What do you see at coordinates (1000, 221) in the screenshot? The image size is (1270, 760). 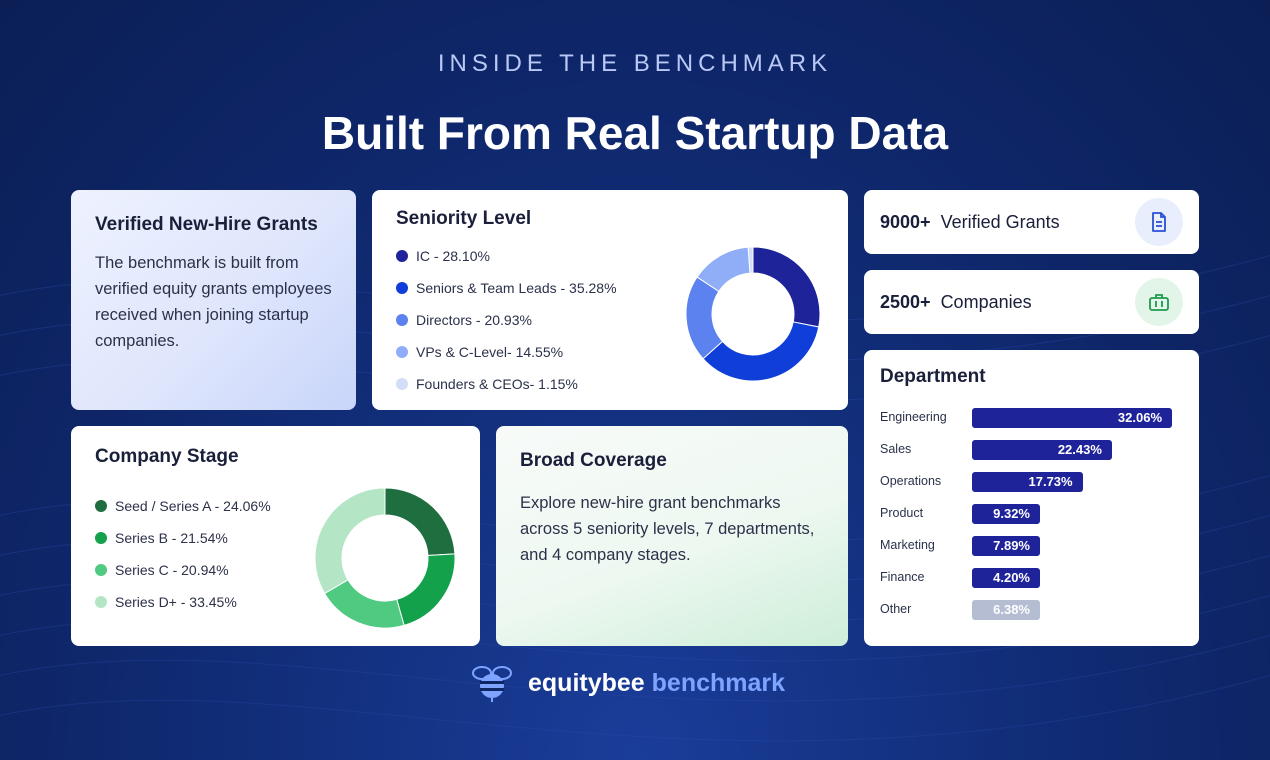 I see `grants-label: Verified Grants` at bounding box center [1000, 221].